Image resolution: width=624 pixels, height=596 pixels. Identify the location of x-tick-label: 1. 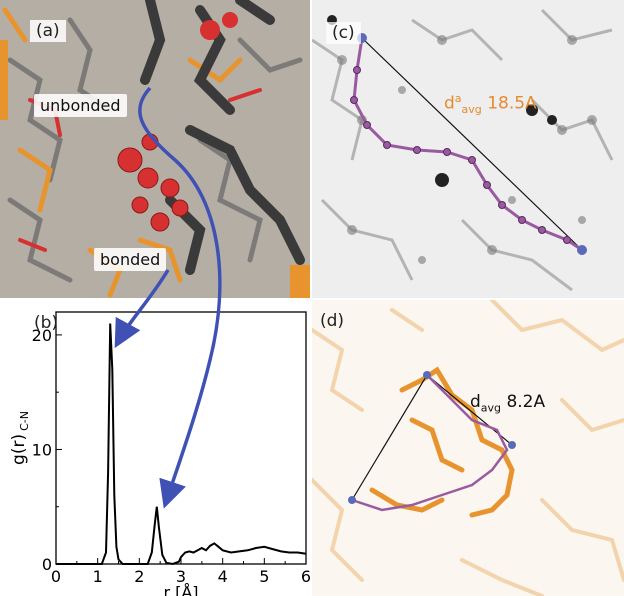
(98, 576).